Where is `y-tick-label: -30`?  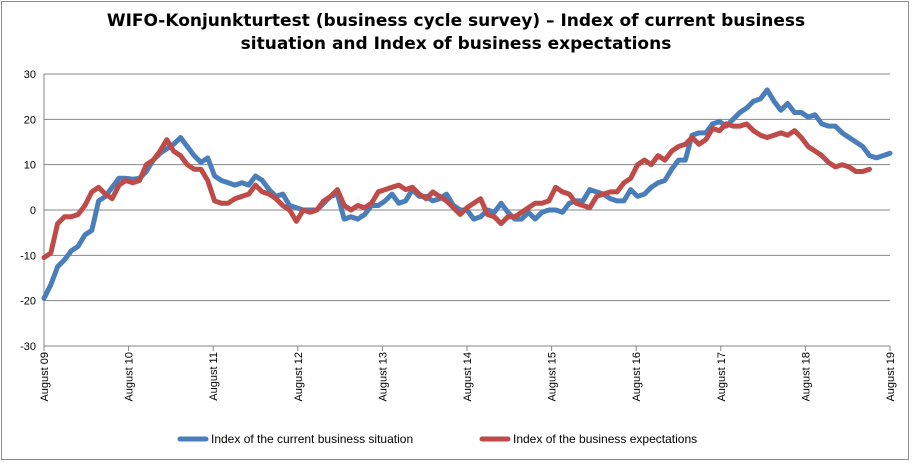
y-tick-label: -30 is located at coordinates (28, 347).